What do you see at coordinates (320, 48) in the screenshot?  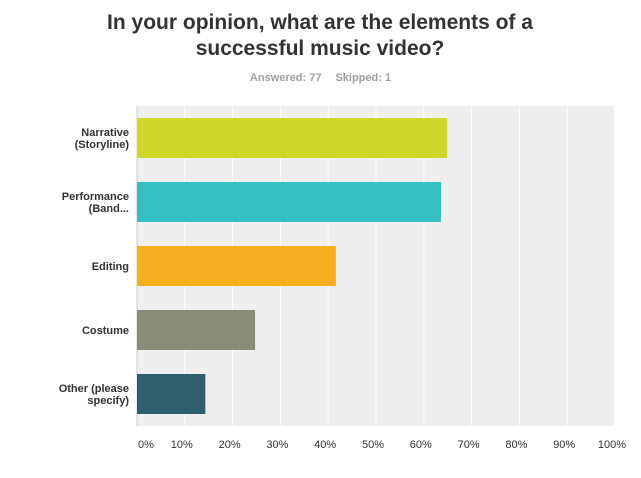 I see `title-line-2: successful music video?` at bounding box center [320, 48].